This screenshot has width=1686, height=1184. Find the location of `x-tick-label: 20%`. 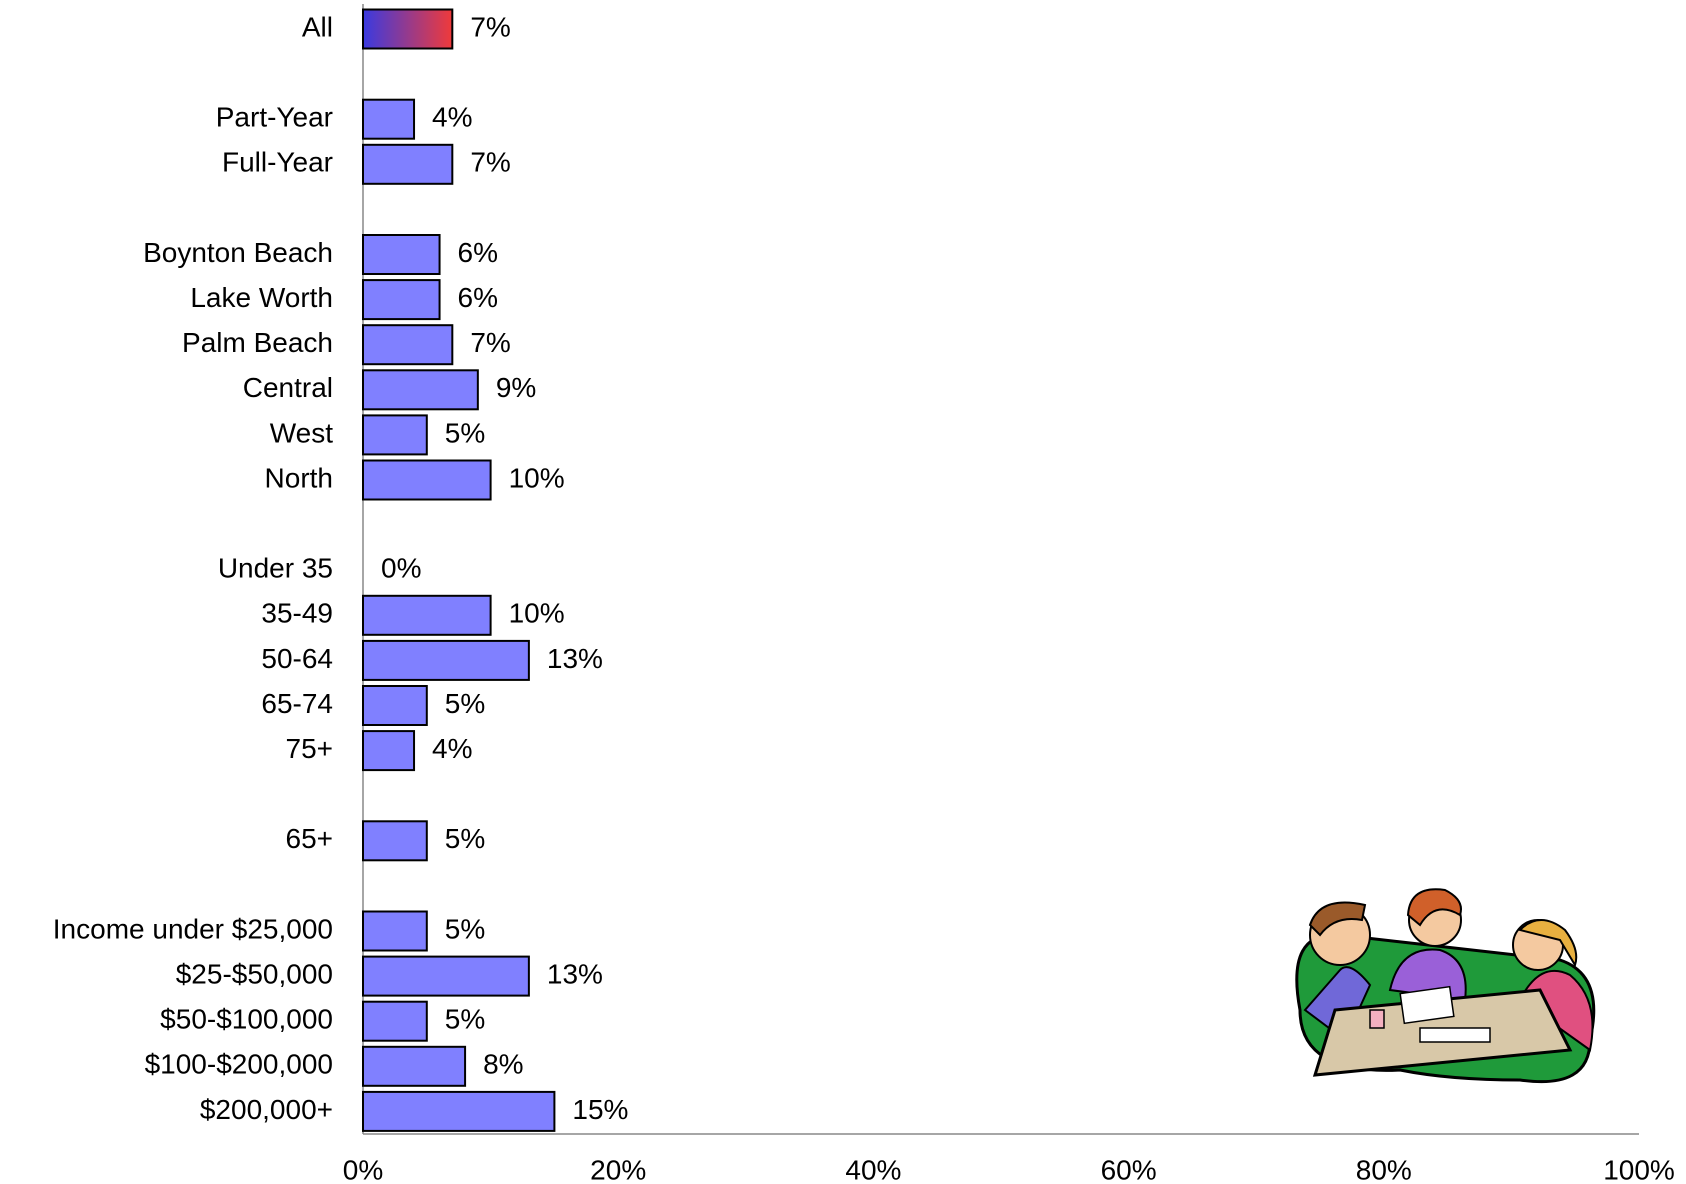

x-tick-label: 20% is located at coordinates (618, 1169).